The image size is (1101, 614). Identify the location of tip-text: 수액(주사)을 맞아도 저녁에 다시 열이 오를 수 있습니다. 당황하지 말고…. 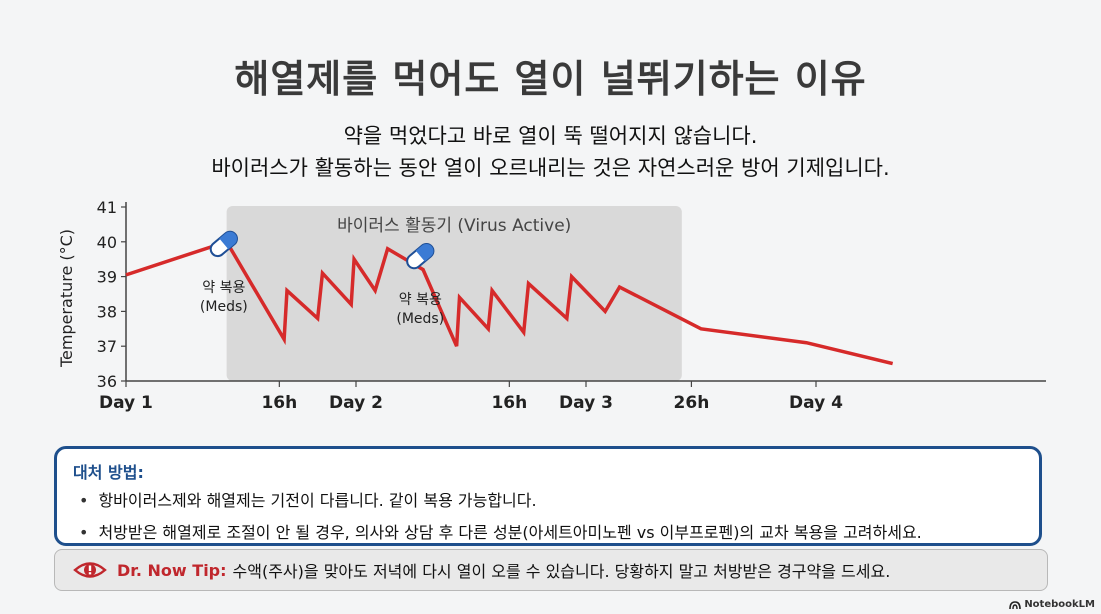
(561, 571).